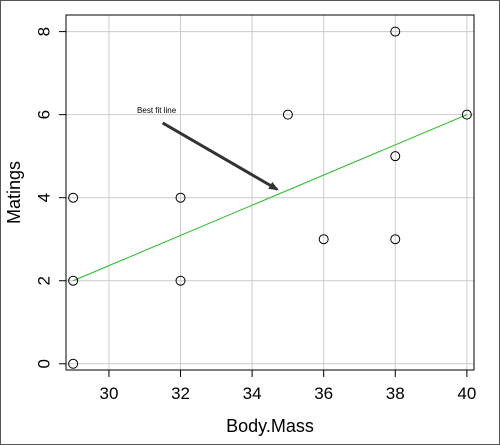  What do you see at coordinates (252, 393) in the screenshot?
I see `x-tick-label: 34` at bounding box center [252, 393].